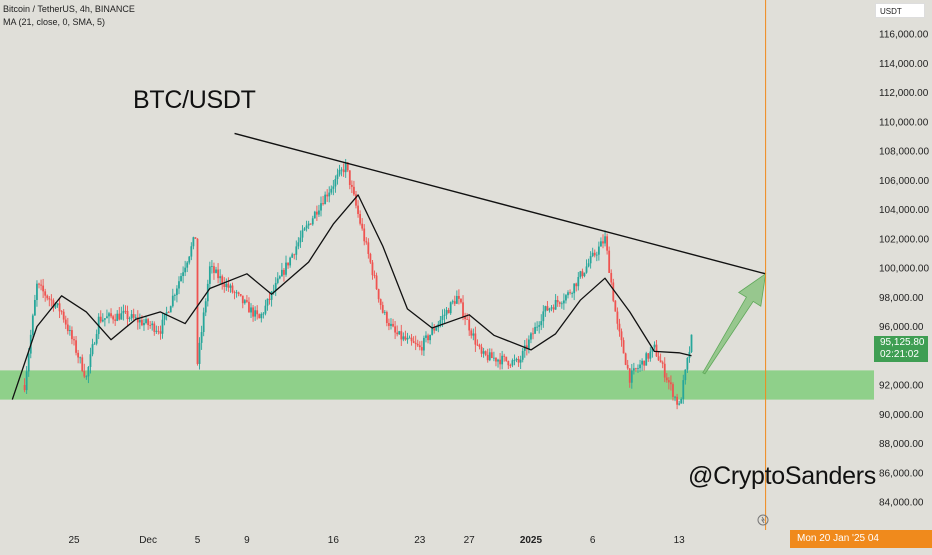 This screenshot has width=932, height=555. What do you see at coordinates (904, 210) in the screenshot?
I see `y-tick-label: 104,000.00` at bounding box center [904, 210].